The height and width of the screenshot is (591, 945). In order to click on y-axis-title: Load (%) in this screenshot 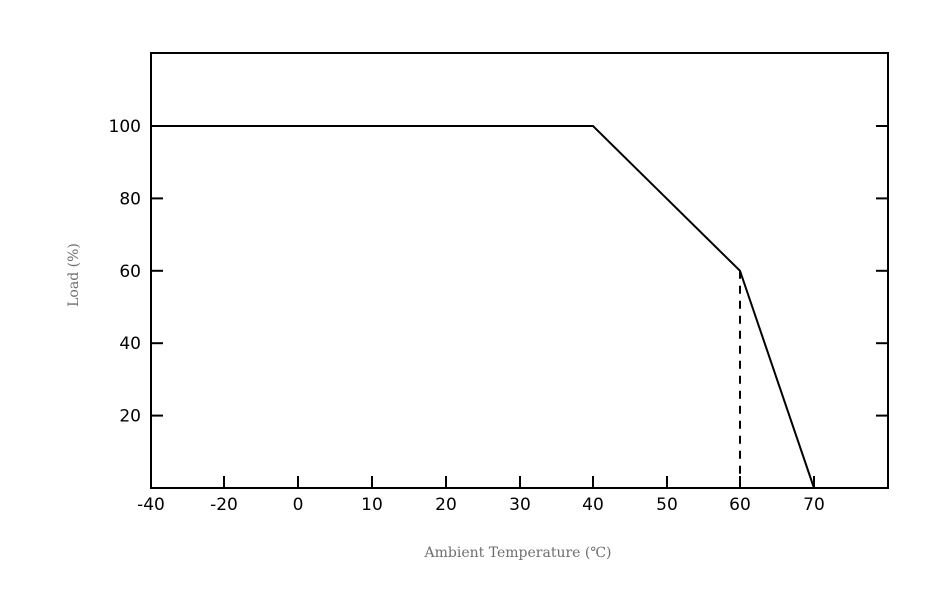, I will do `click(74, 275)`.